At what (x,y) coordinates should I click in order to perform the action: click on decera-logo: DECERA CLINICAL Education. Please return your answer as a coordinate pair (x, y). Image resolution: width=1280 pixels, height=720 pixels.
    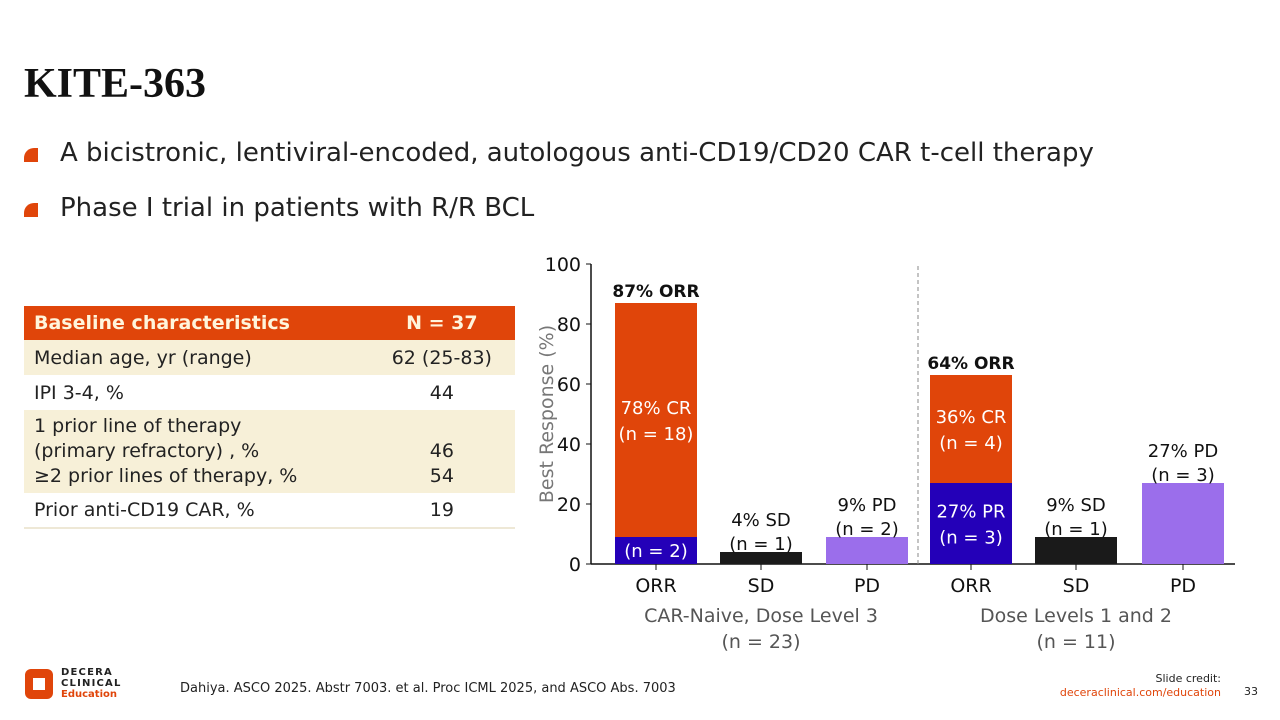
    Looking at the image, I should click on (73, 683).